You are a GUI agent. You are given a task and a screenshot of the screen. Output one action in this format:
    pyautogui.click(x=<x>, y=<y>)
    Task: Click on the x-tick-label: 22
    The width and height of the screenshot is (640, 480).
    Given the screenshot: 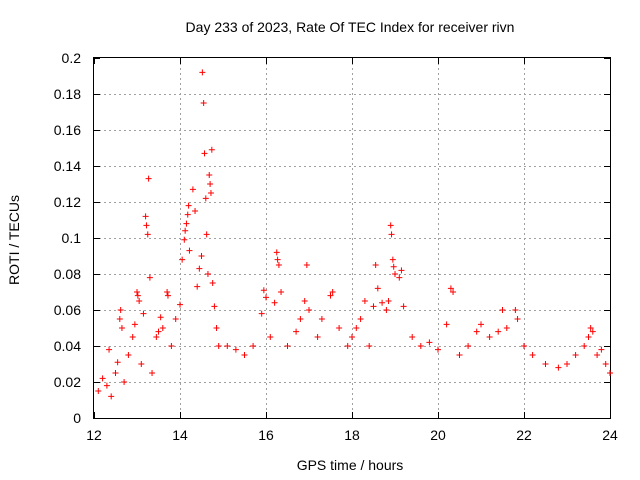 What is the action you would take?
    pyautogui.click(x=524, y=435)
    